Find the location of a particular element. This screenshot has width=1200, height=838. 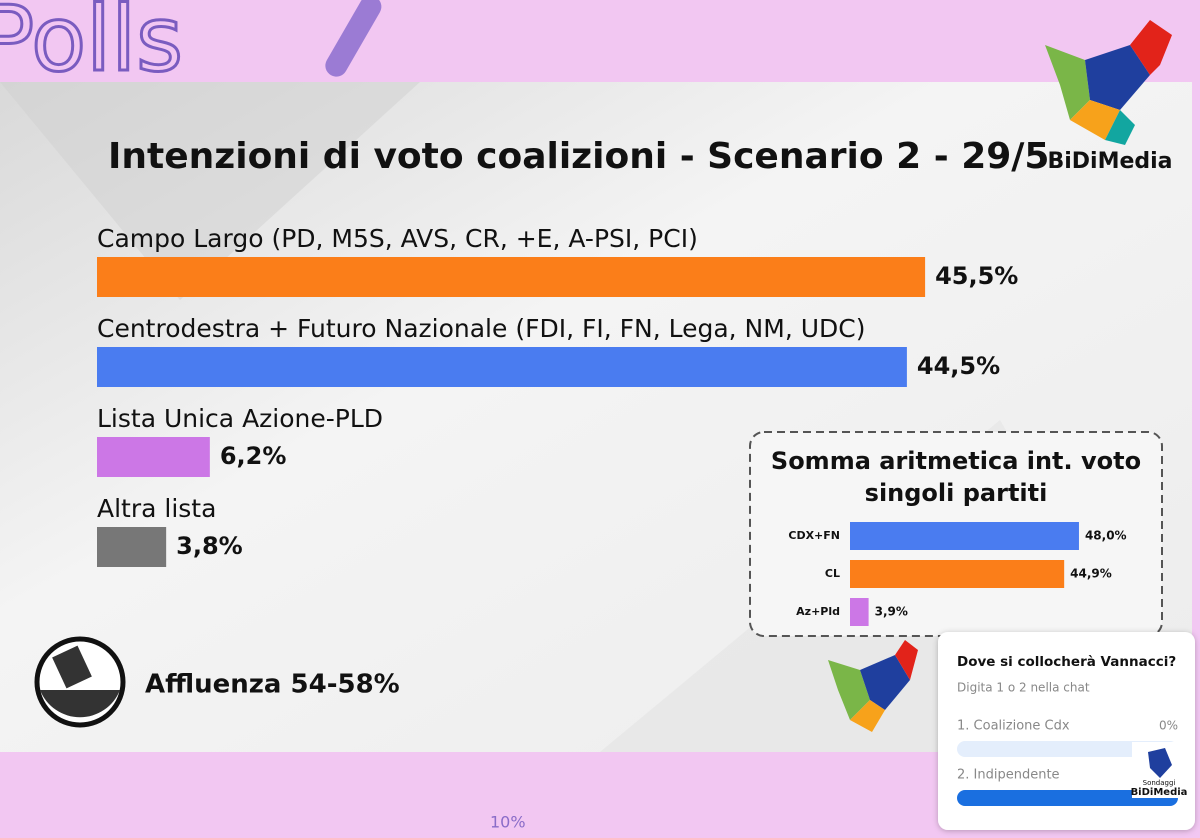

logo: BiDiMedia is located at coordinates (1109, 161).